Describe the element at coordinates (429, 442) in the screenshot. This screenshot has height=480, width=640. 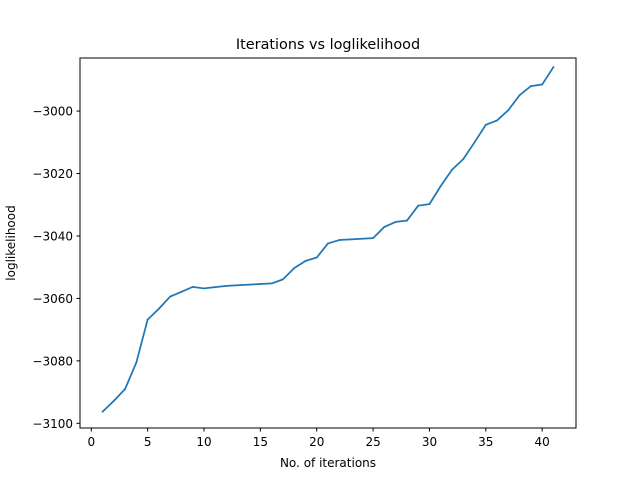
I see `x-tick-label: 30` at that location.